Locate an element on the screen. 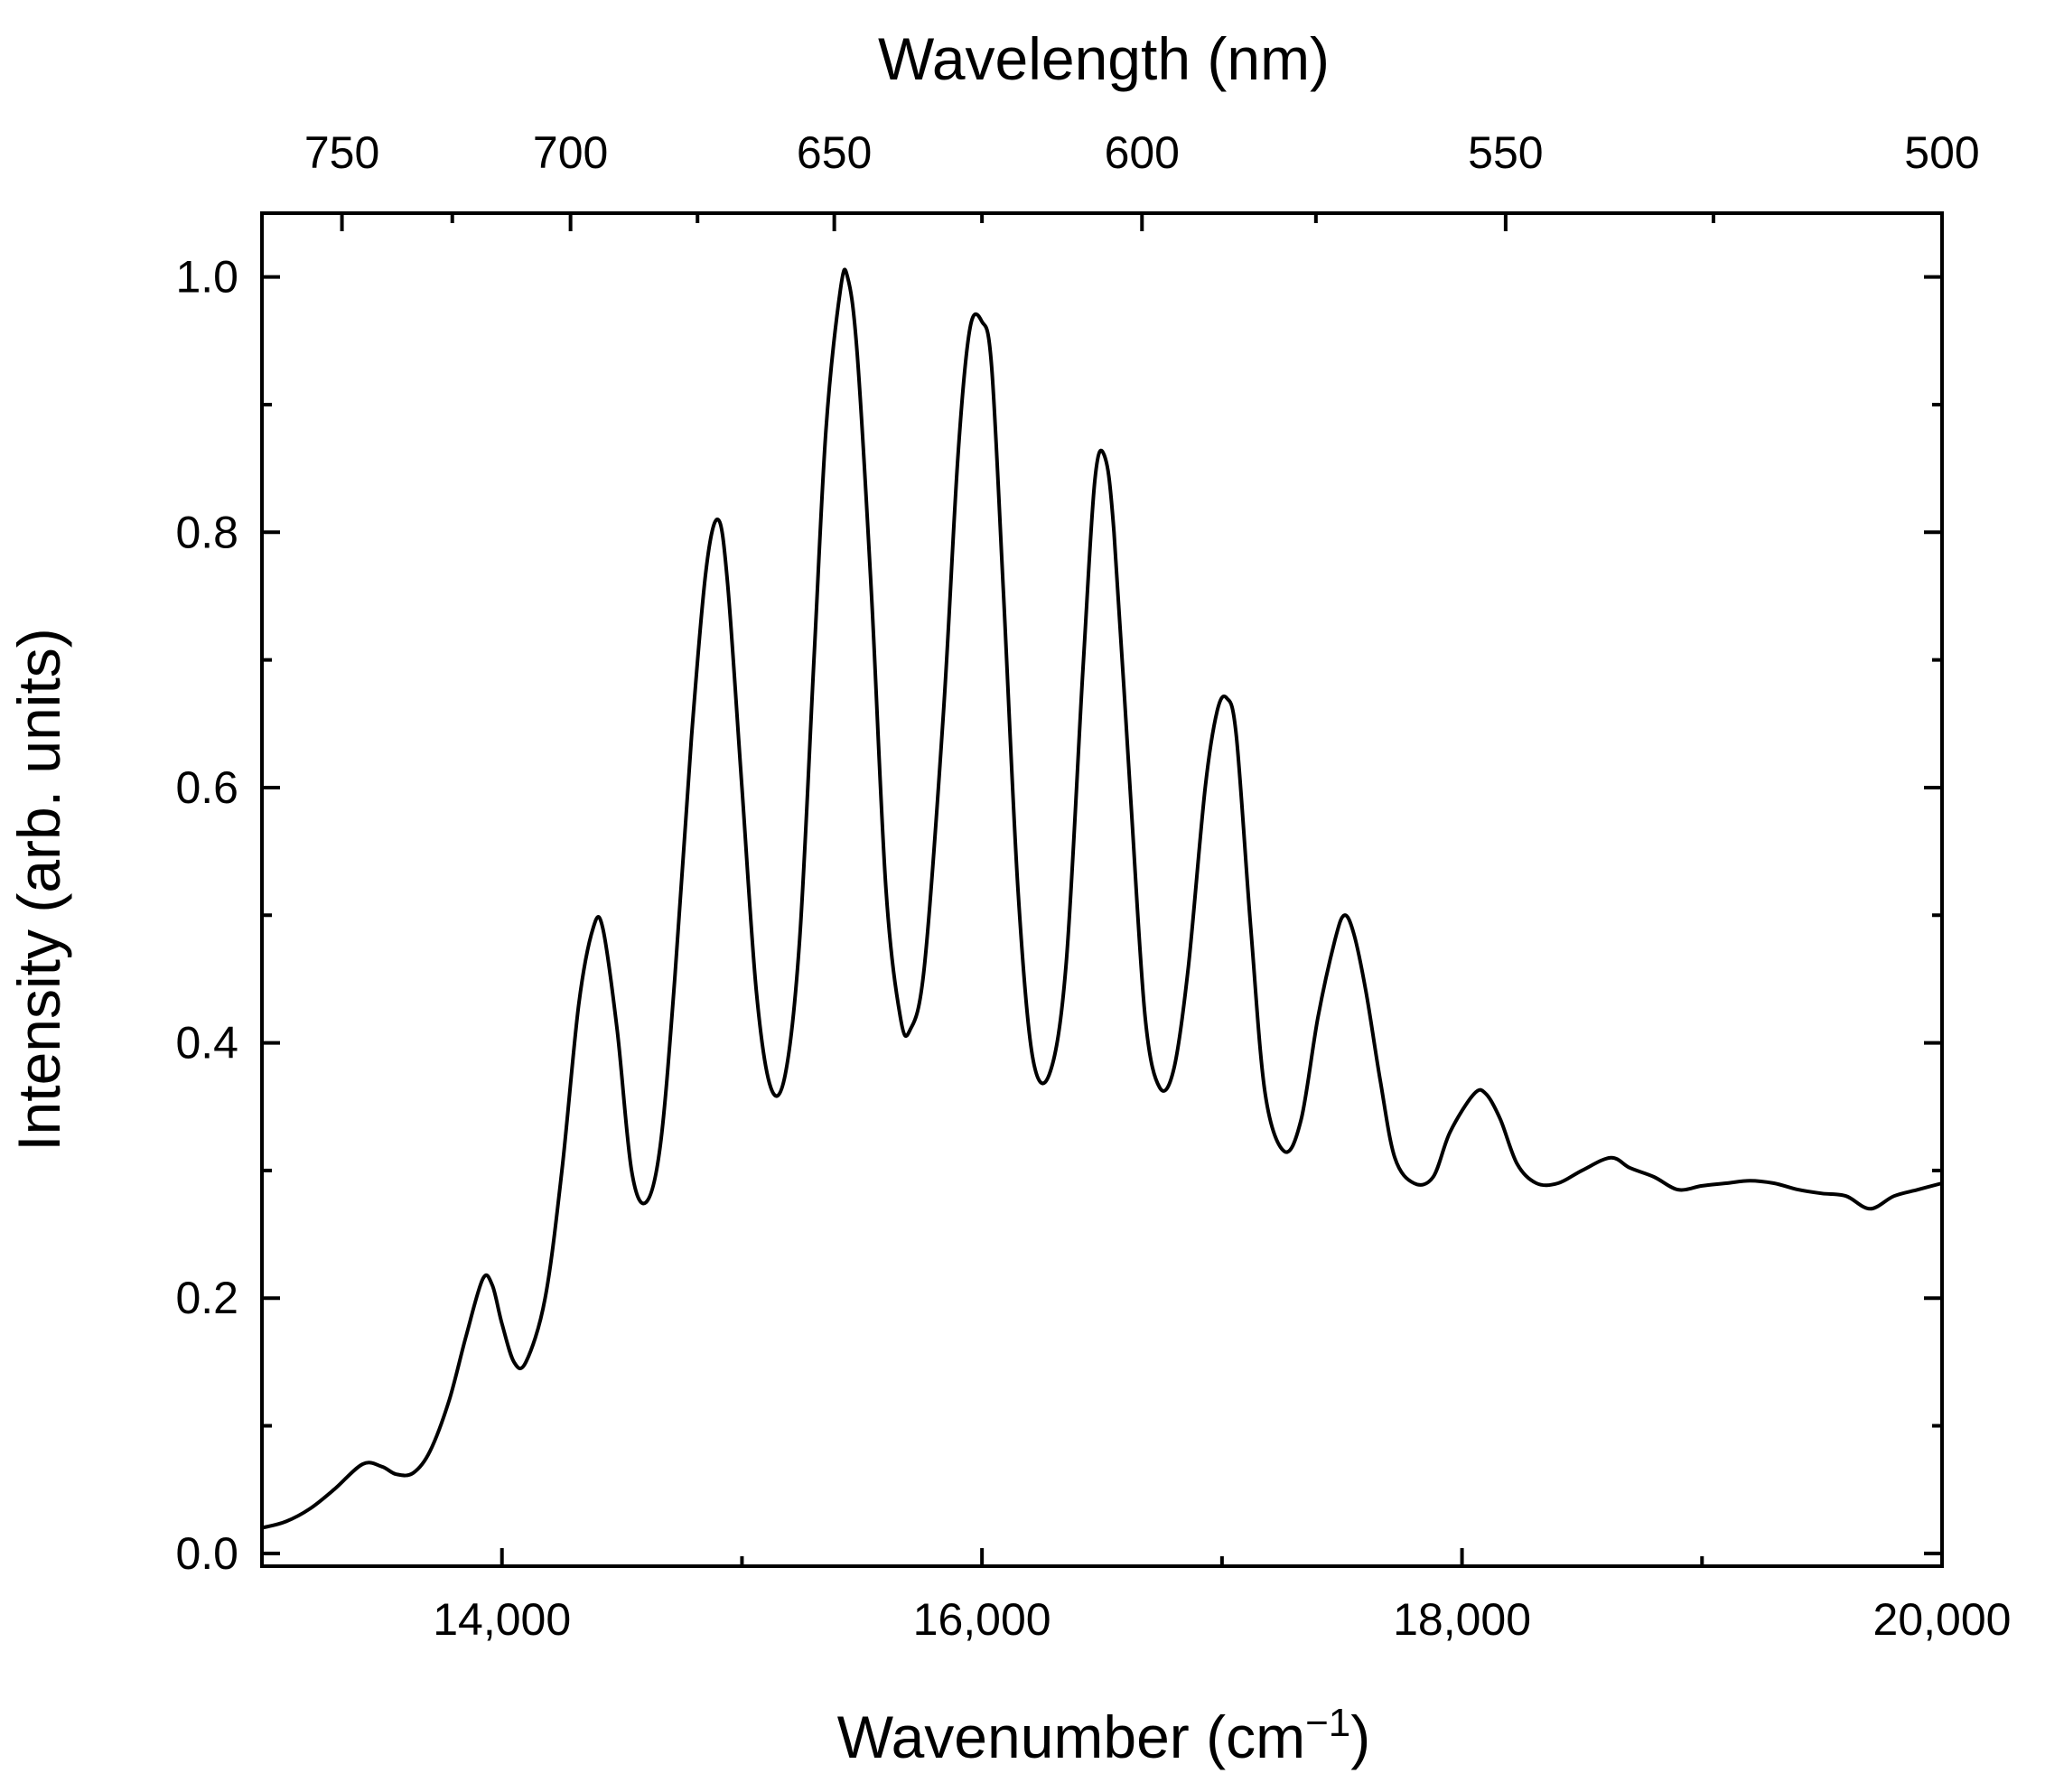 This screenshot has height=1792, width=2045. top-axis-title: Wavelength (nm) is located at coordinates (1104, 59).